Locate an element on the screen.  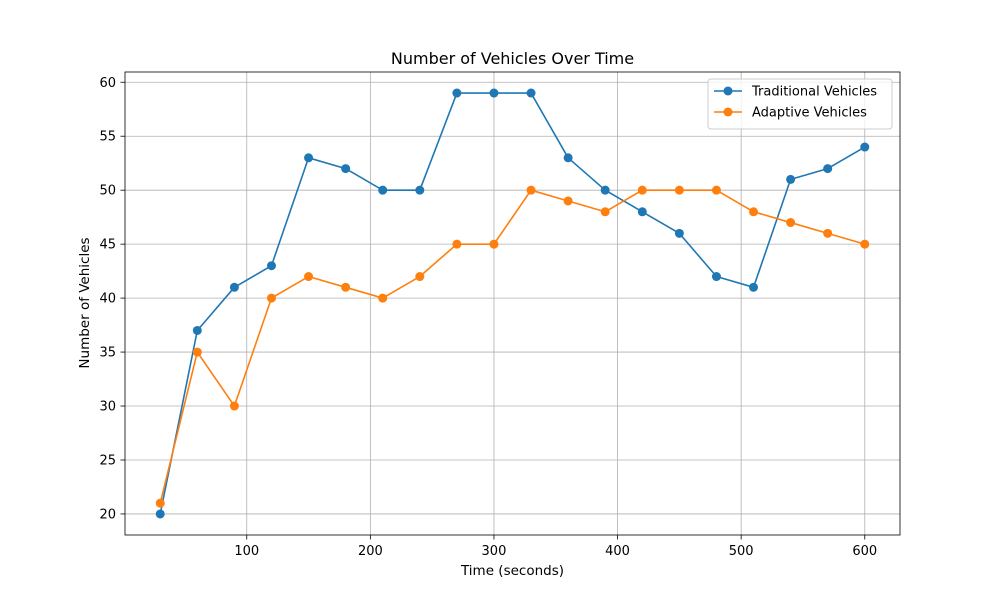
legend-label: Adaptive Vehicles is located at coordinates (809, 113).